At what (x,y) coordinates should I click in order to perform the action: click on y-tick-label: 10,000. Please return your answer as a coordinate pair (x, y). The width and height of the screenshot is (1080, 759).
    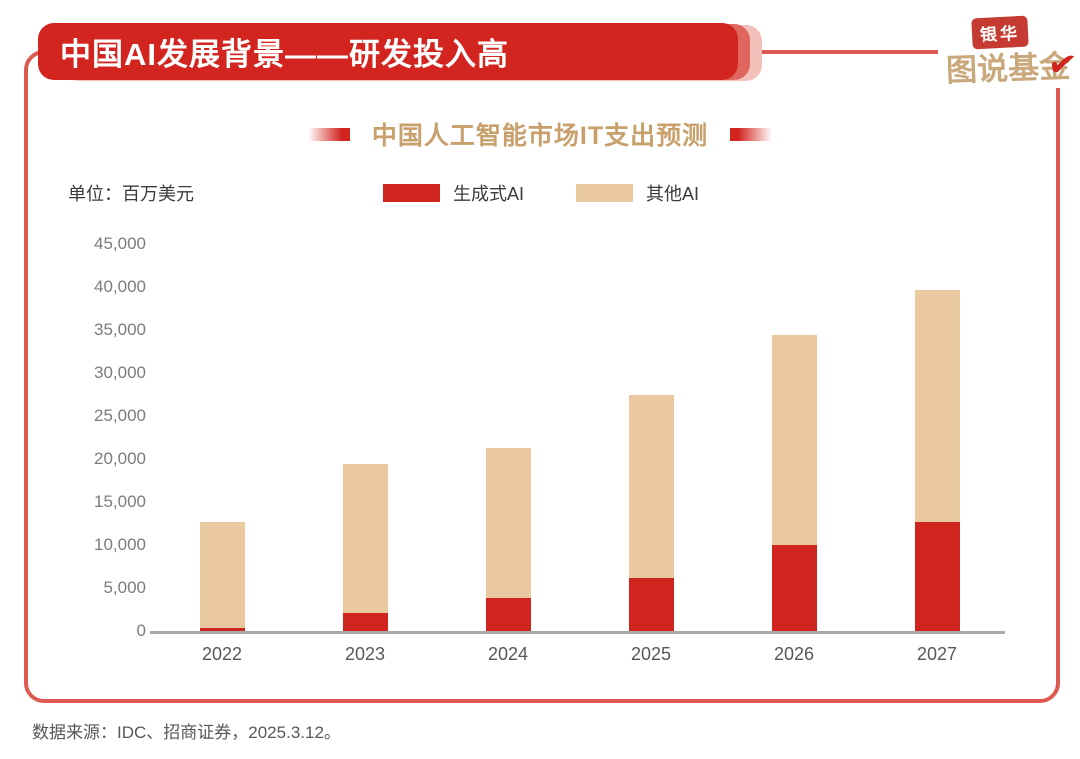
    Looking at the image, I should click on (120, 544).